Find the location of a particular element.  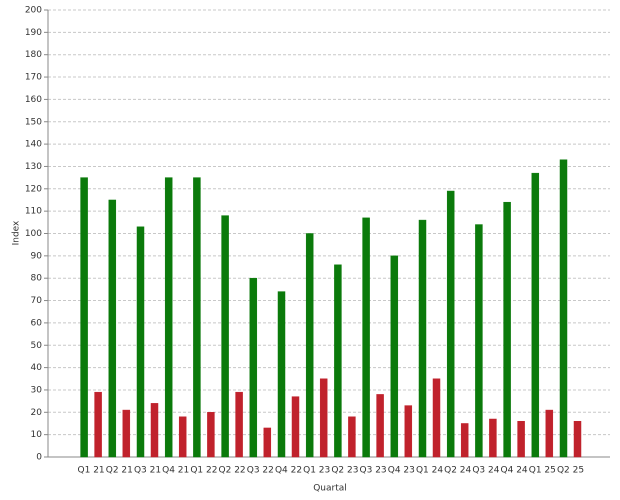

y-tick-label: 100 is located at coordinates (33, 234).